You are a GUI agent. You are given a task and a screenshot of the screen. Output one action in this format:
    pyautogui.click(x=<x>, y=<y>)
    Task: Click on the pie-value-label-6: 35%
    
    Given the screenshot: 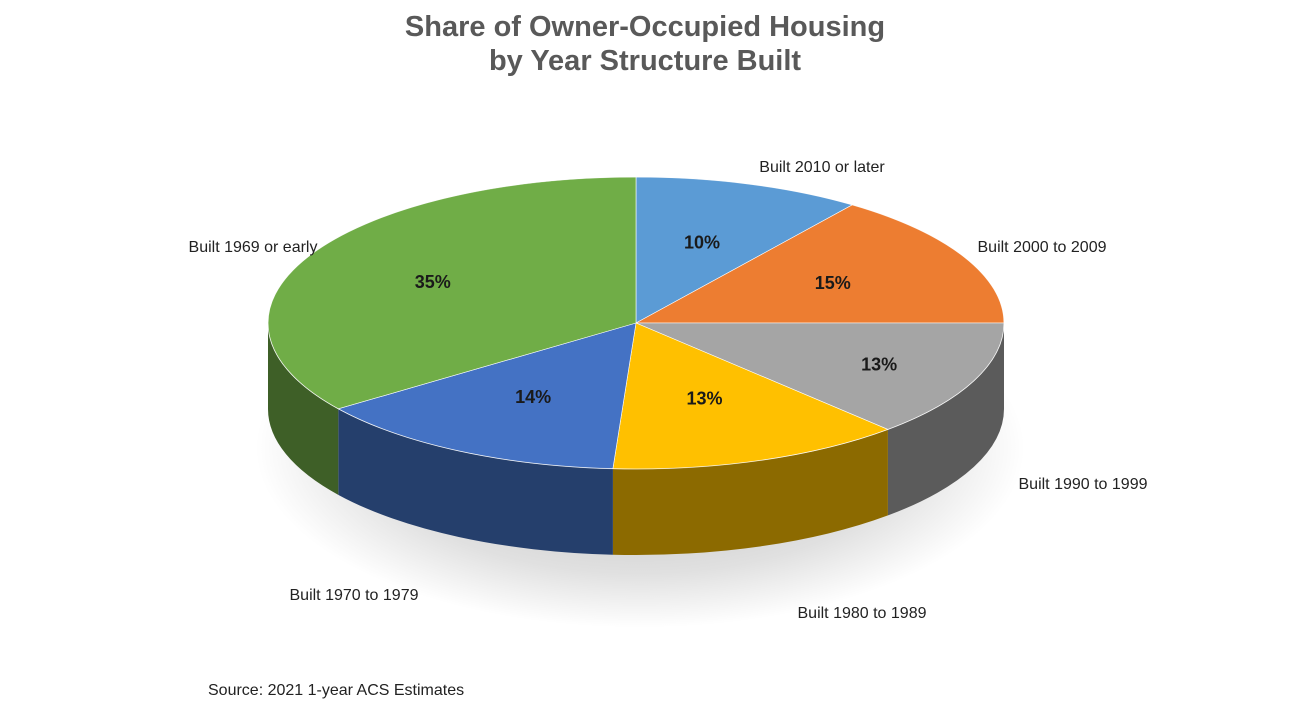 What is the action you would take?
    pyautogui.click(x=433, y=282)
    